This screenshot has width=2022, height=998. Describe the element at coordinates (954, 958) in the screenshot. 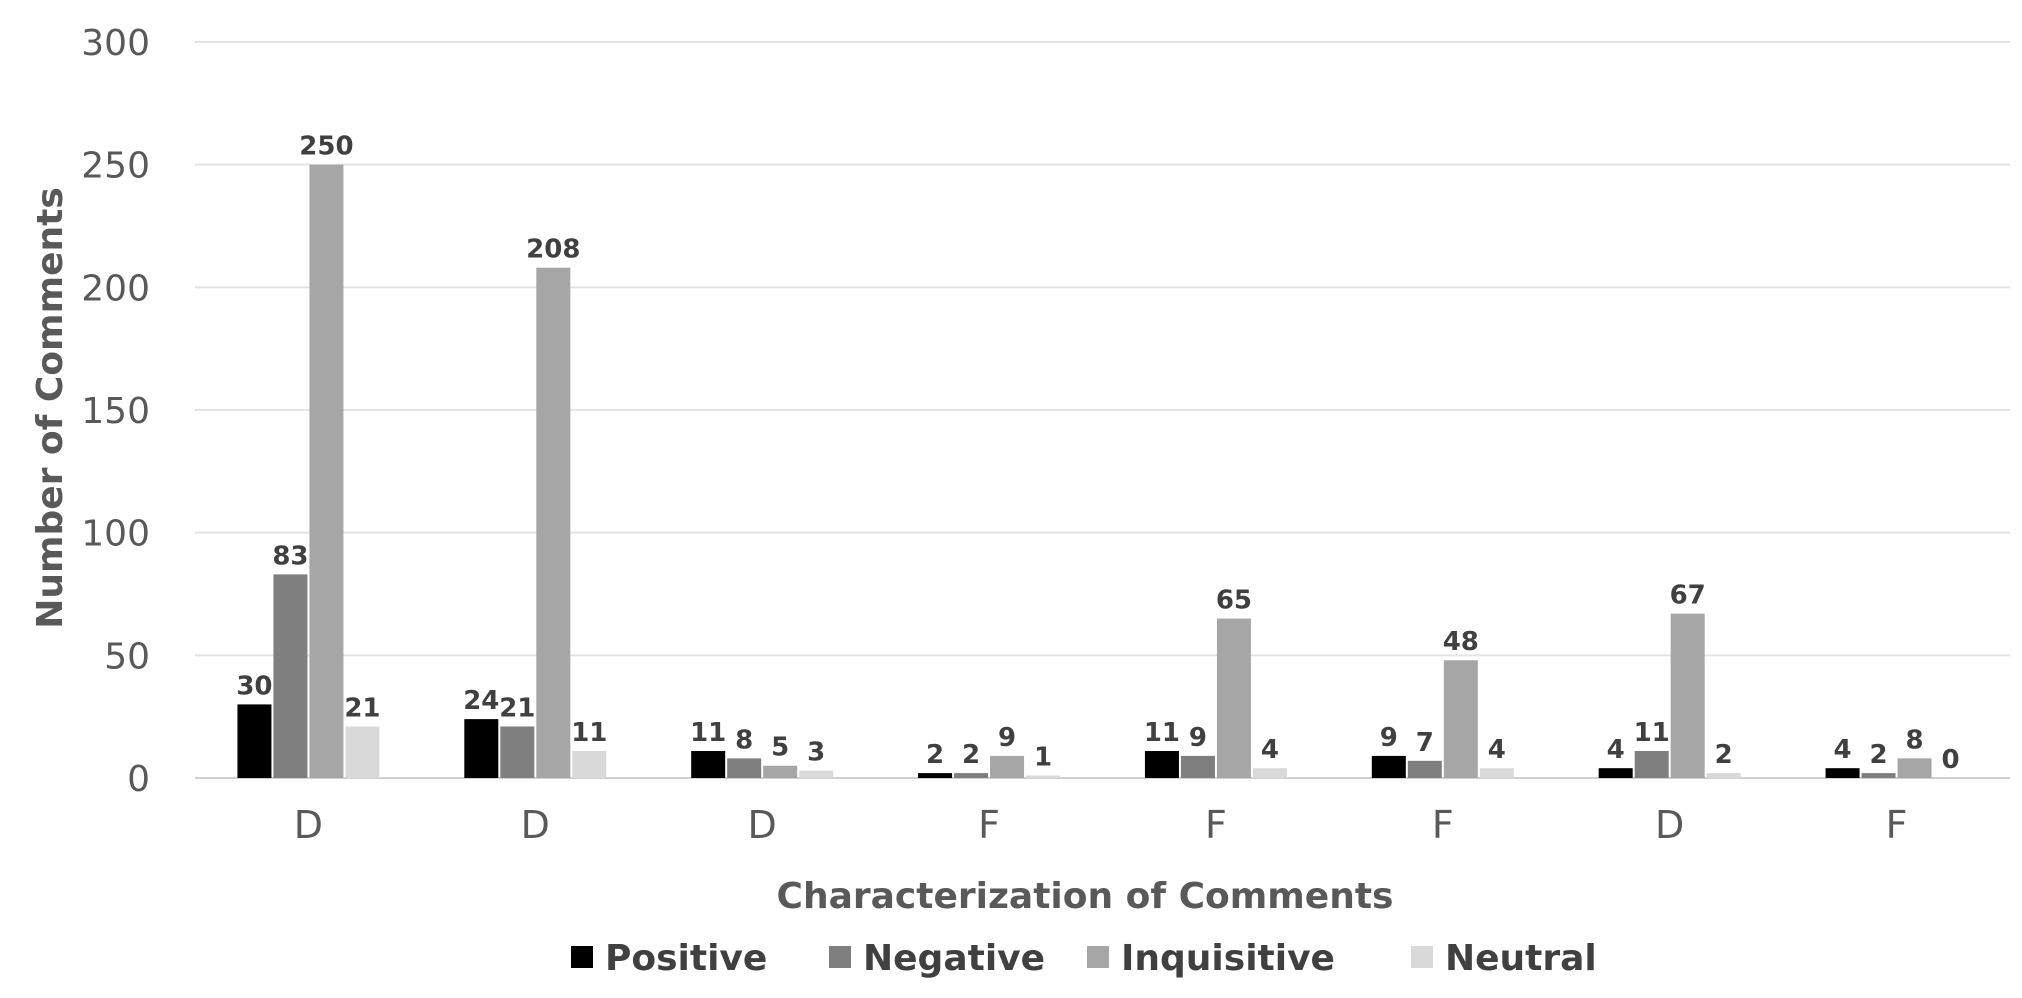

I see `legend-label: Negative` at that location.